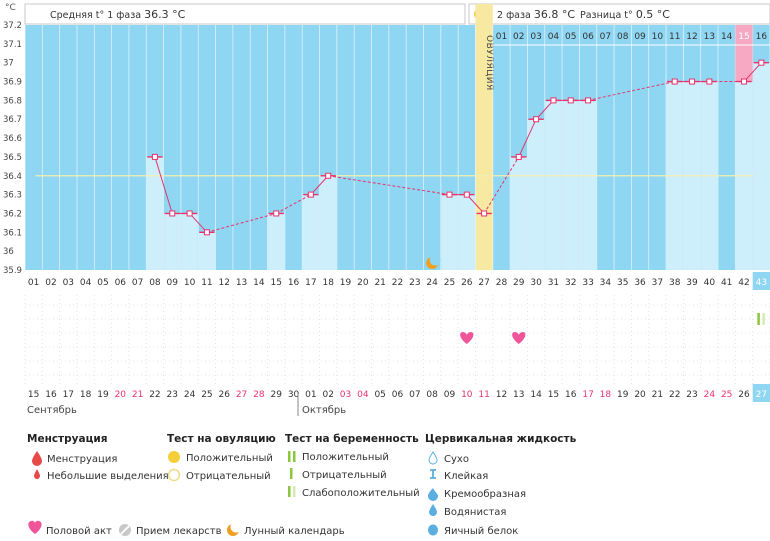  Describe the element at coordinates (623, 37) in the screenshot. I see `top-day-number: 08` at that location.